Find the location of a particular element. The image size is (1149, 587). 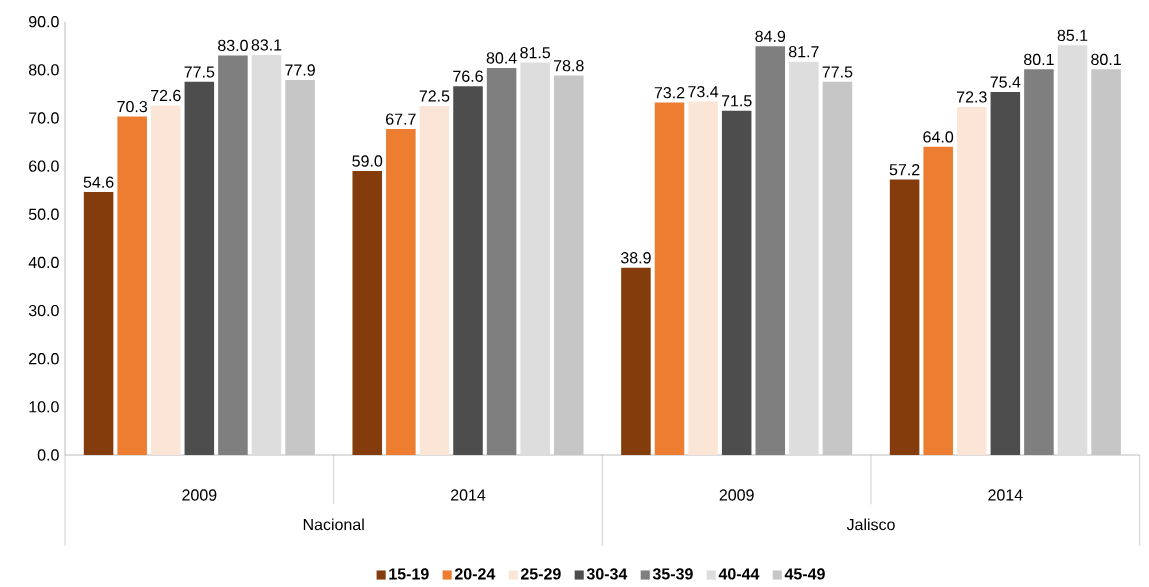

data-label: 59.0 is located at coordinates (367, 161).